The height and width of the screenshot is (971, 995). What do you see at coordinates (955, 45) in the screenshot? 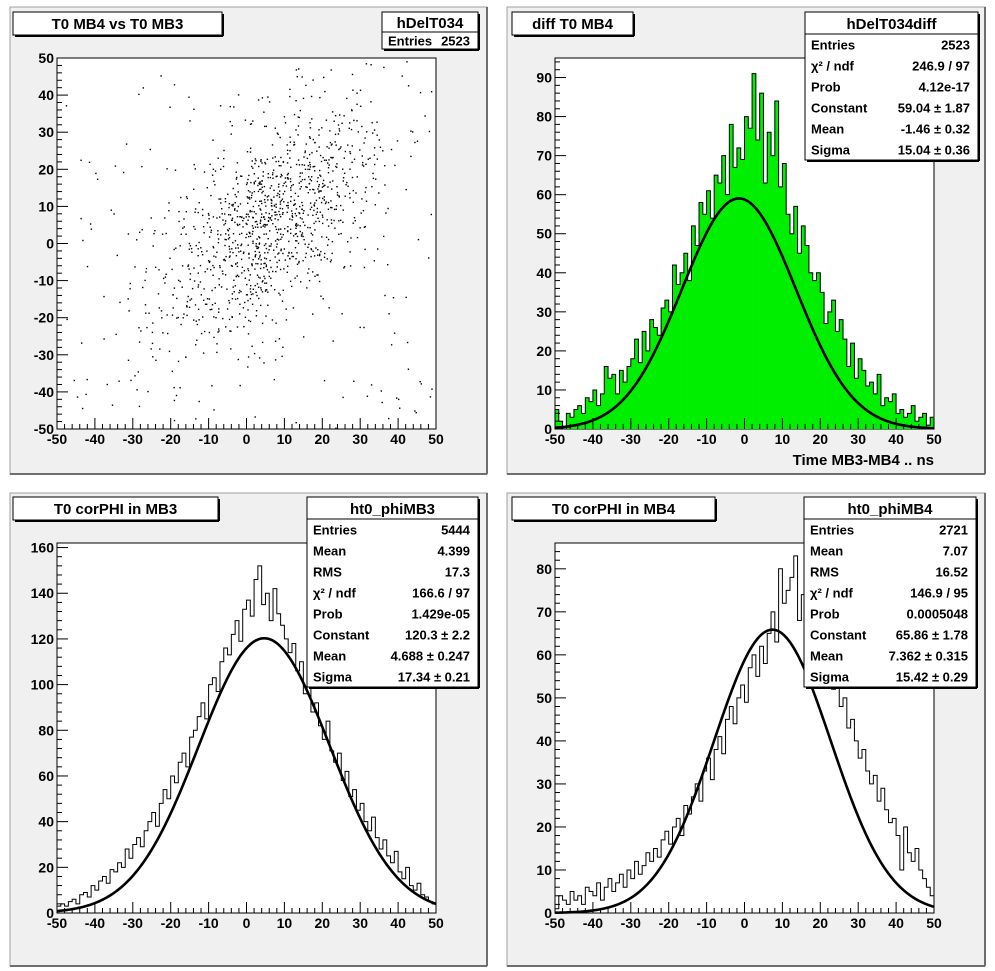
I see `stats-value: 2523` at bounding box center [955, 45].